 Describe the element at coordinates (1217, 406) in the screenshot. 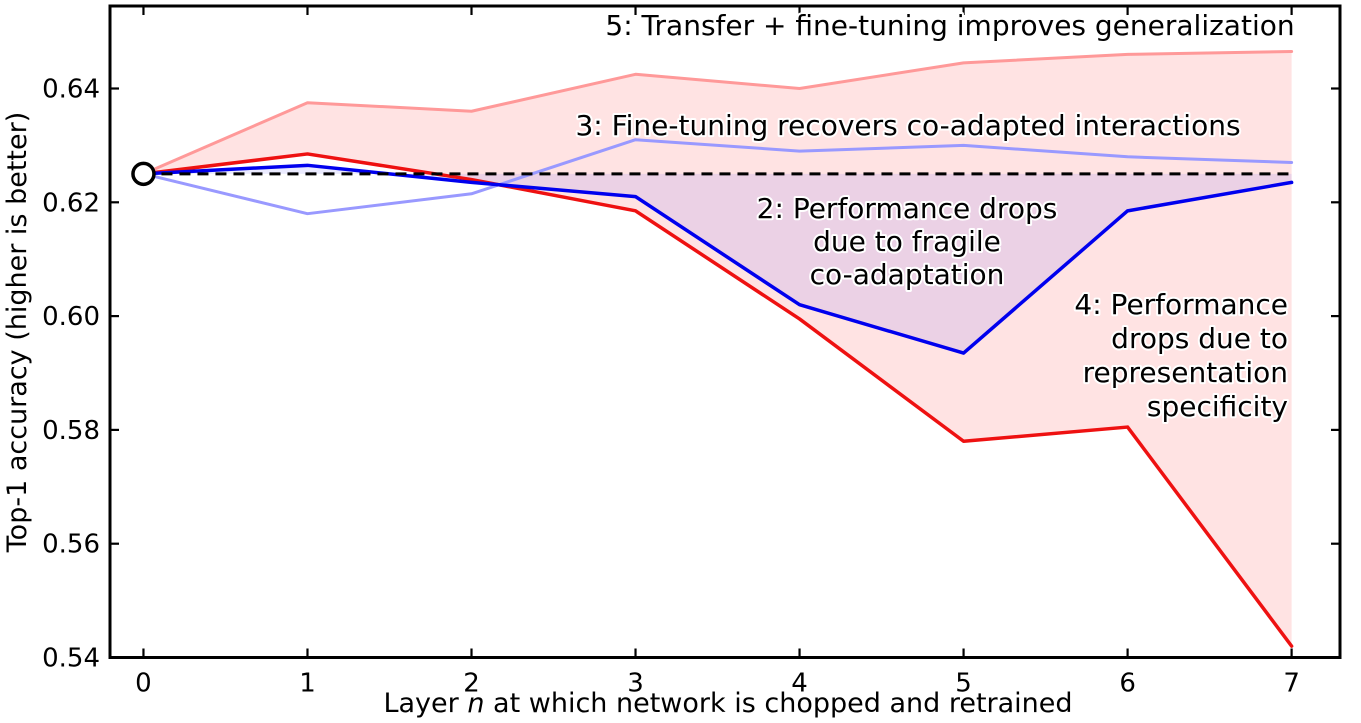

I see `label-4-line-3: specificity` at that location.